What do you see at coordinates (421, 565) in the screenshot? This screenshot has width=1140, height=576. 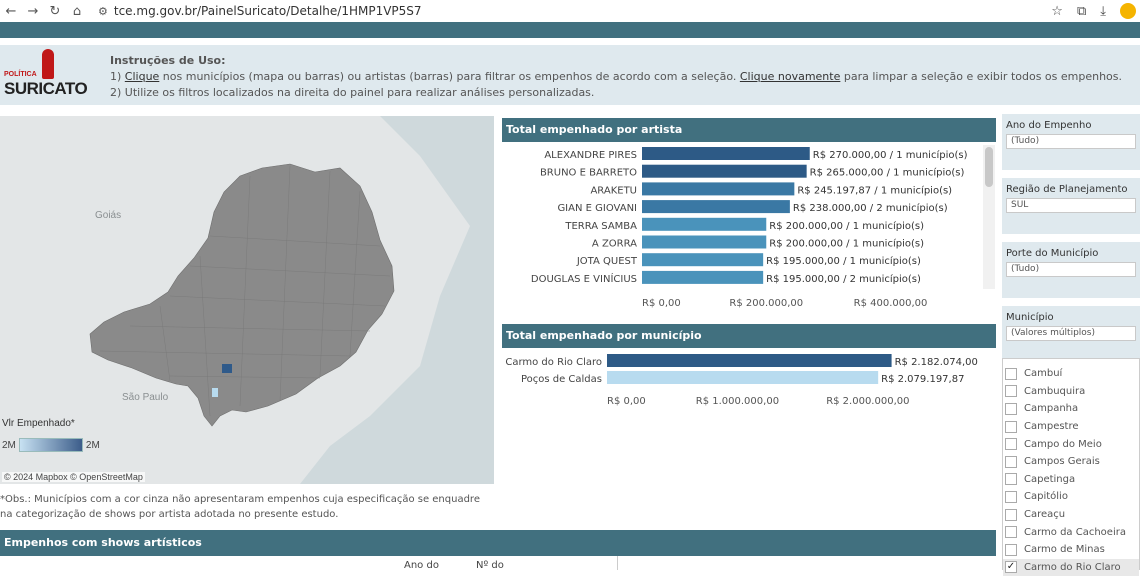 I see `col-ano-header: Ano do` at bounding box center [421, 565].